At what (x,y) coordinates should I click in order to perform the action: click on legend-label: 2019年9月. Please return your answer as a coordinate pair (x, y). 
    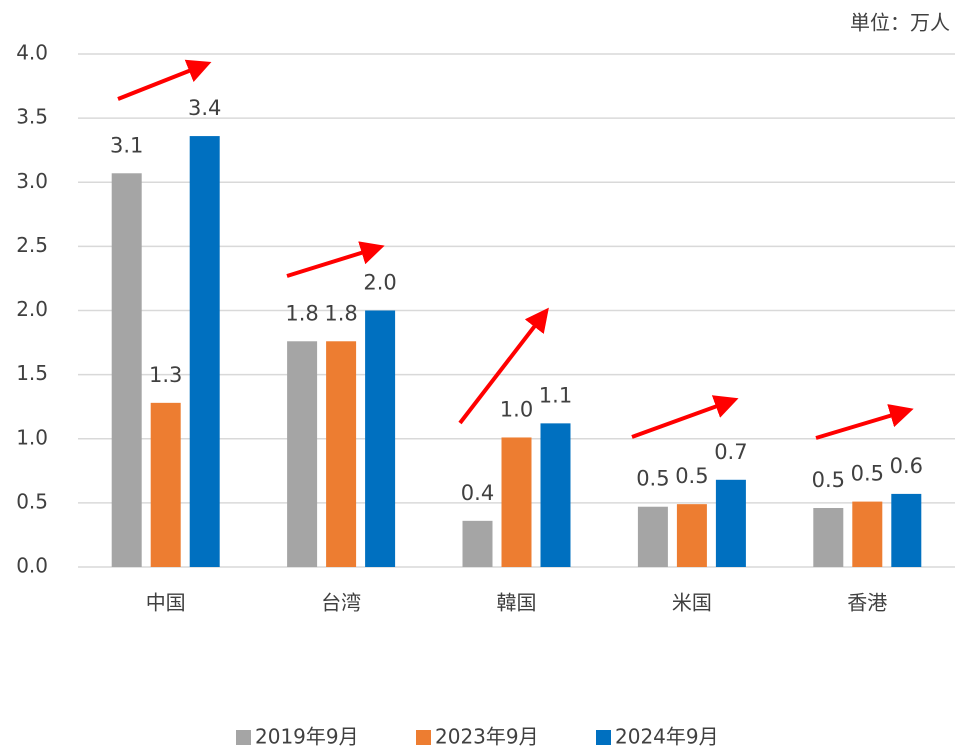
    Looking at the image, I should click on (307, 737).